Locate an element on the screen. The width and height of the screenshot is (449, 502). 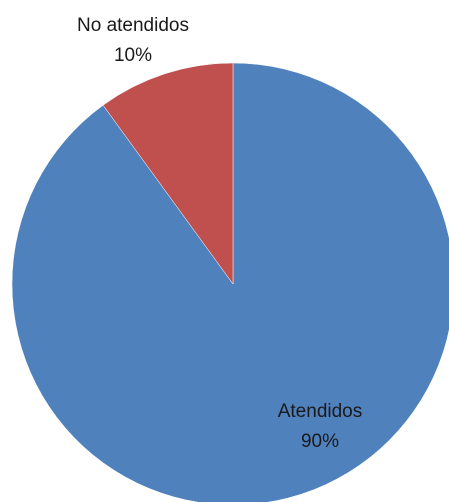
pie-slice-no-atendidos is located at coordinates (168, 173).